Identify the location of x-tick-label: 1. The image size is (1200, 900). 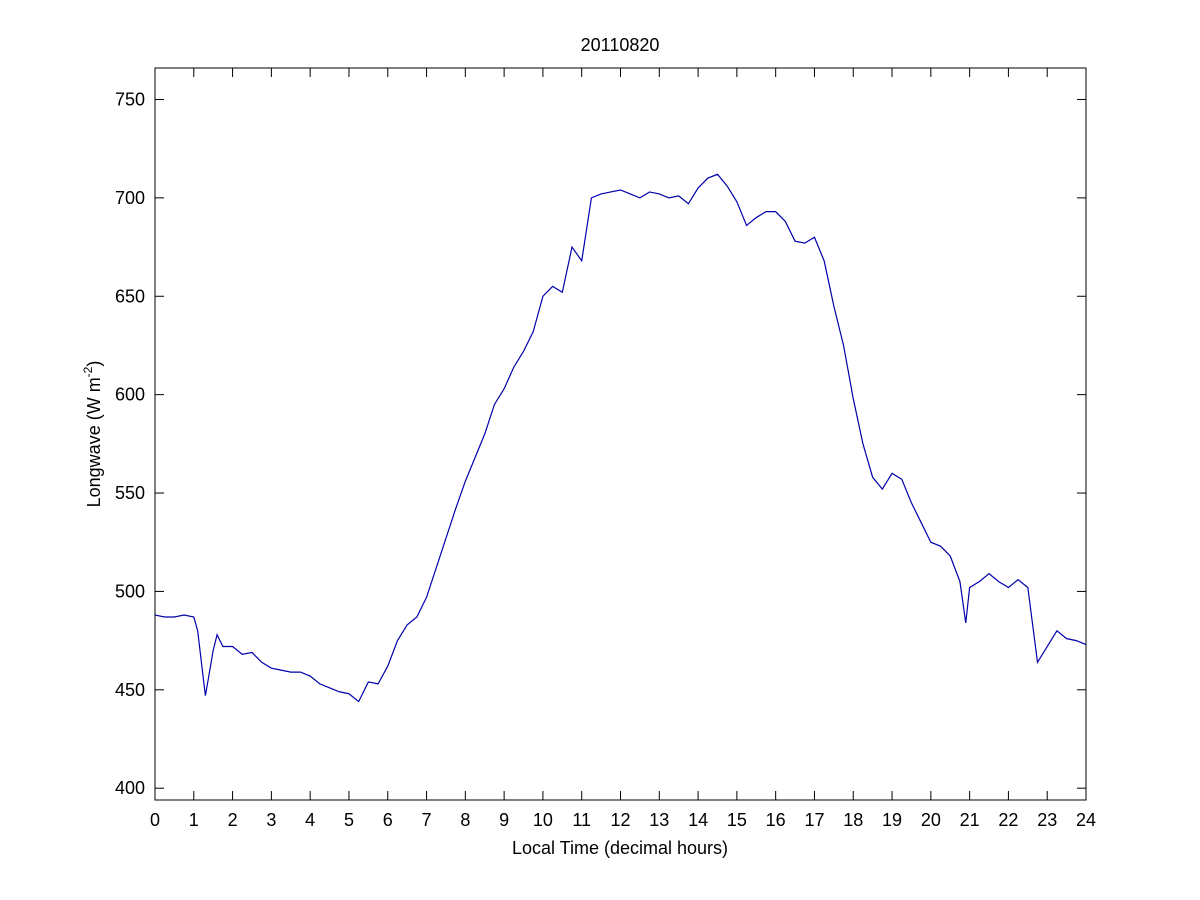
(194, 820).